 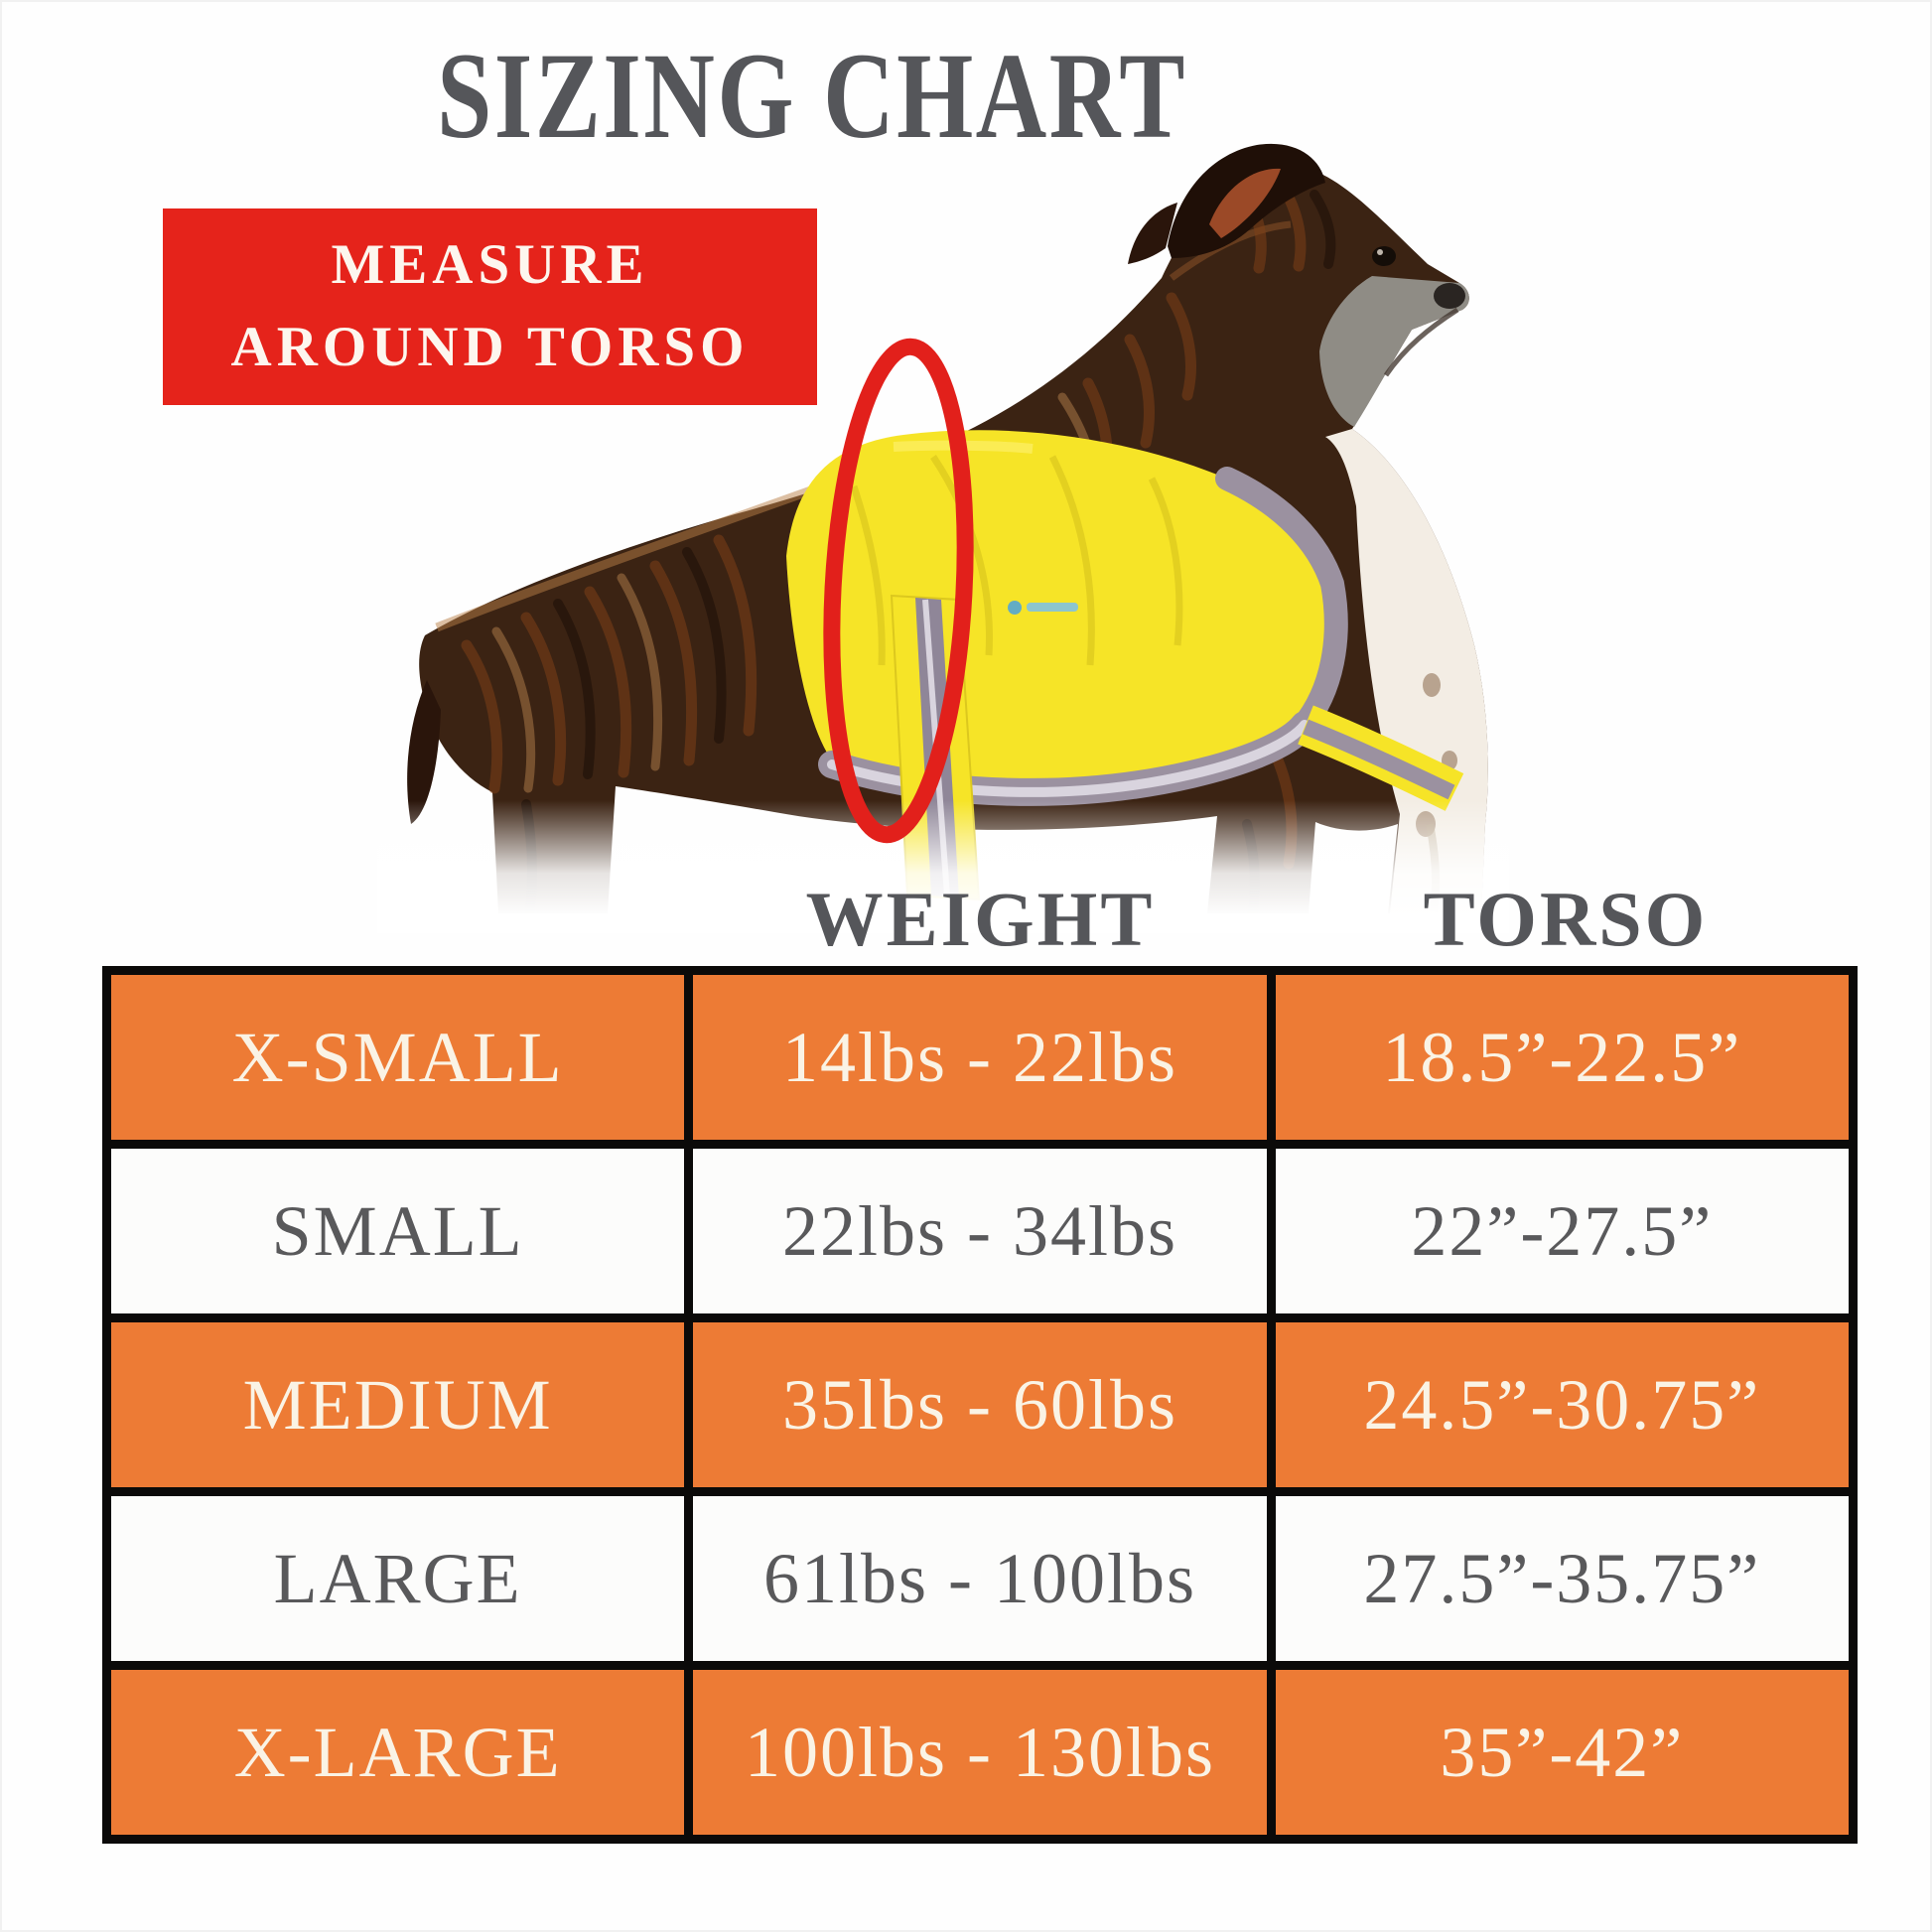 I want to click on torso-cell-large: 27.5”-35.75”, so click(x=1562, y=1579).